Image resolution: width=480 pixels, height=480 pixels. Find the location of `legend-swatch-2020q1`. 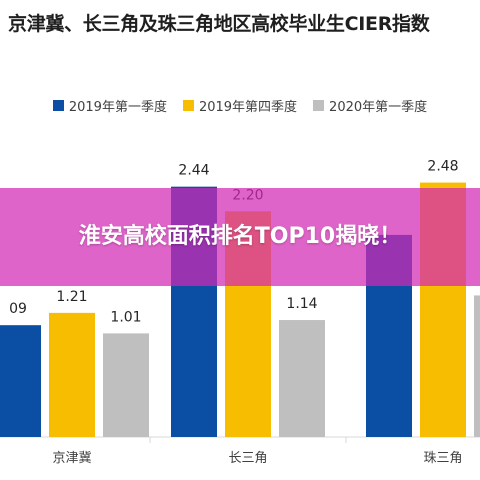

legend-swatch-2020q1 is located at coordinates (319, 105).